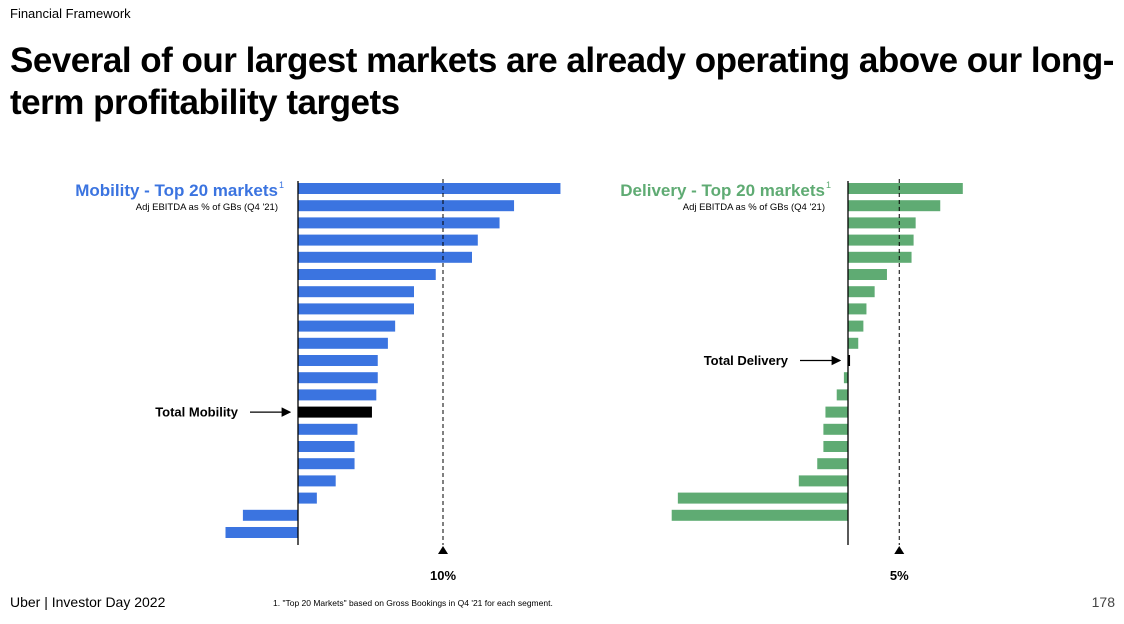  What do you see at coordinates (1103, 602) in the screenshot?
I see `page-number: 178` at bounding box center [1103, 602].